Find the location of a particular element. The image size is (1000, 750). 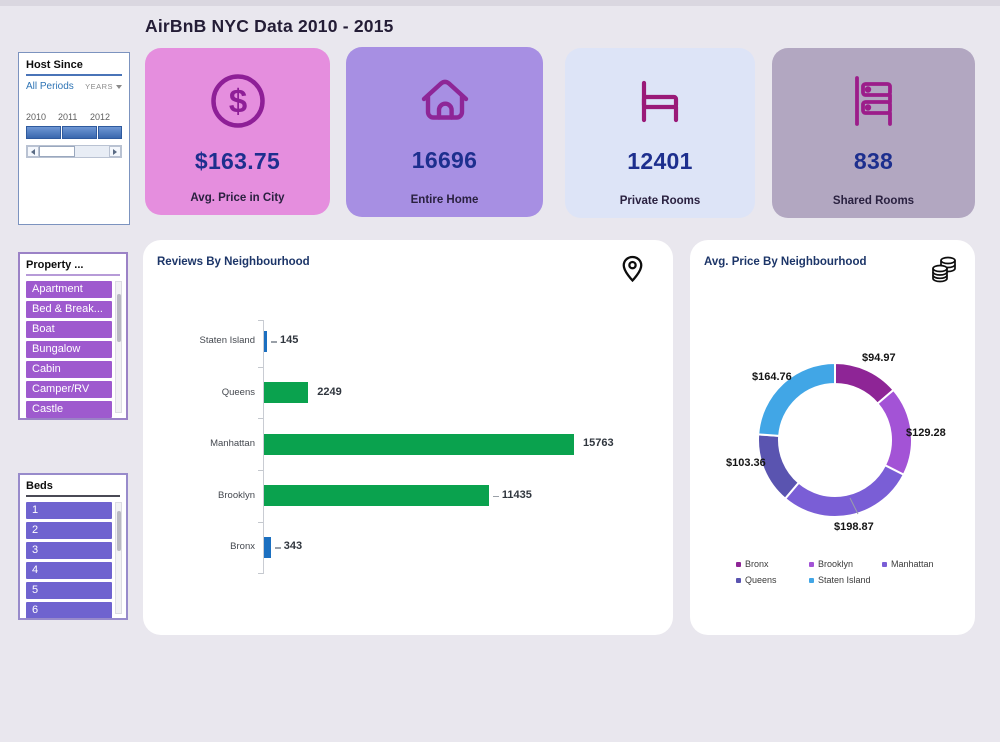

year-label: 2010 is located at coordinates (36, 117).